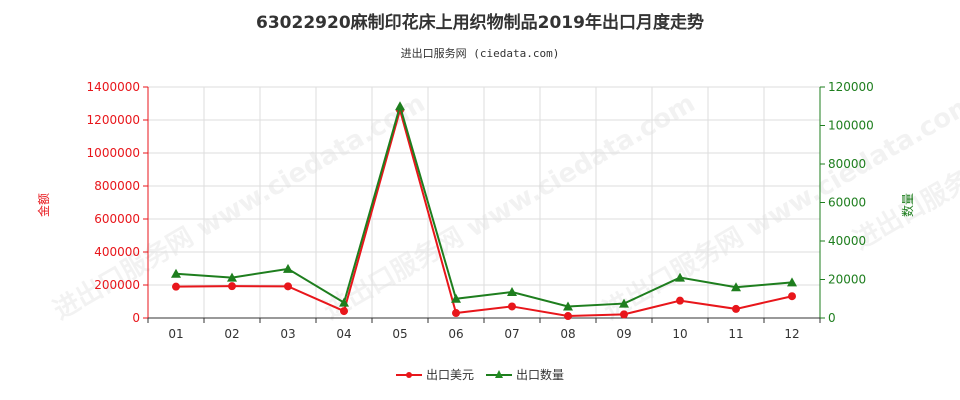 Image resolution: width=960 pixels, height=400 pixels. Describe the element at coordinates (540, 375) in the screenshot. I see `legend-quantity-label: 出口数量` at that location.